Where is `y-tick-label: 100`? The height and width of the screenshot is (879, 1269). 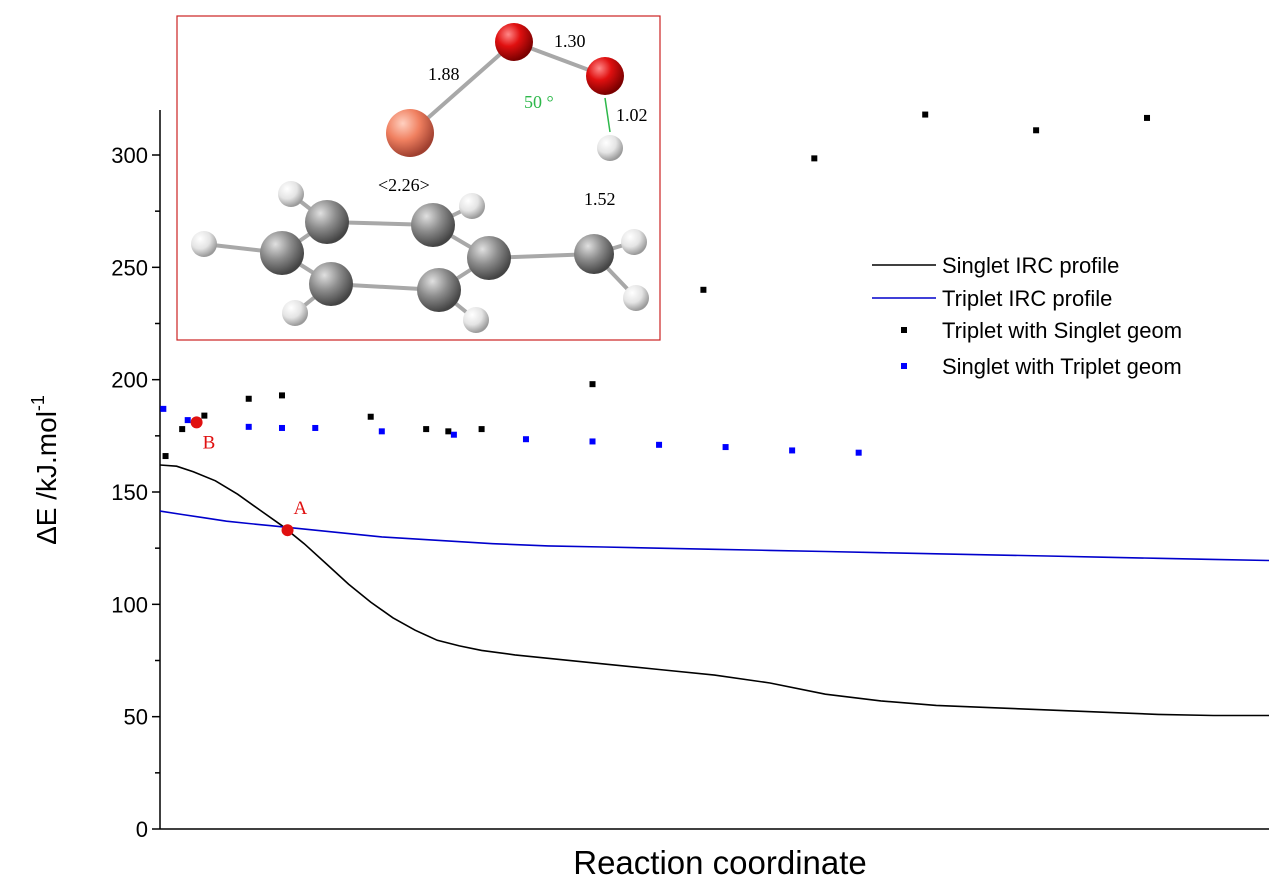 y-tick-label: 100 is located at coordinates (129, 604).